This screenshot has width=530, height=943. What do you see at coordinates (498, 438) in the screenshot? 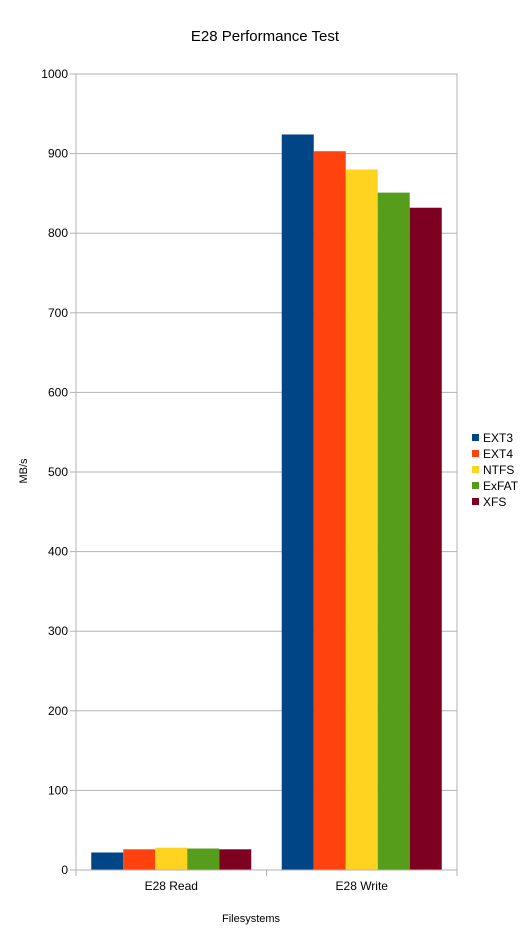
I see `legend-label: EXT3` at bounding box center [498, 438].